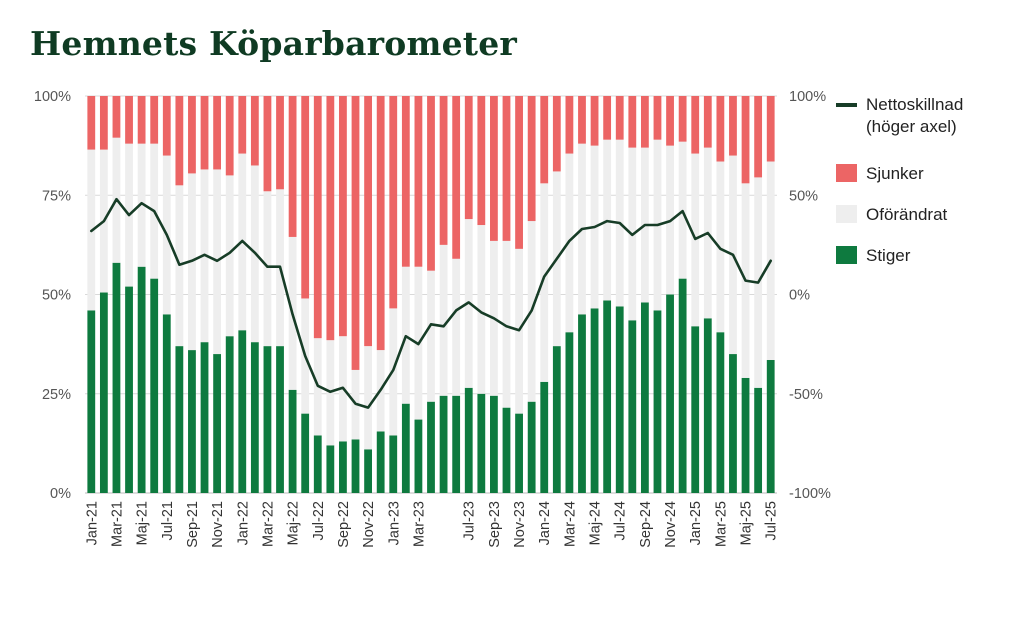 The image size is (1024, 629). I want to click on x-tick-label: Sep-22, so click(344, 524).